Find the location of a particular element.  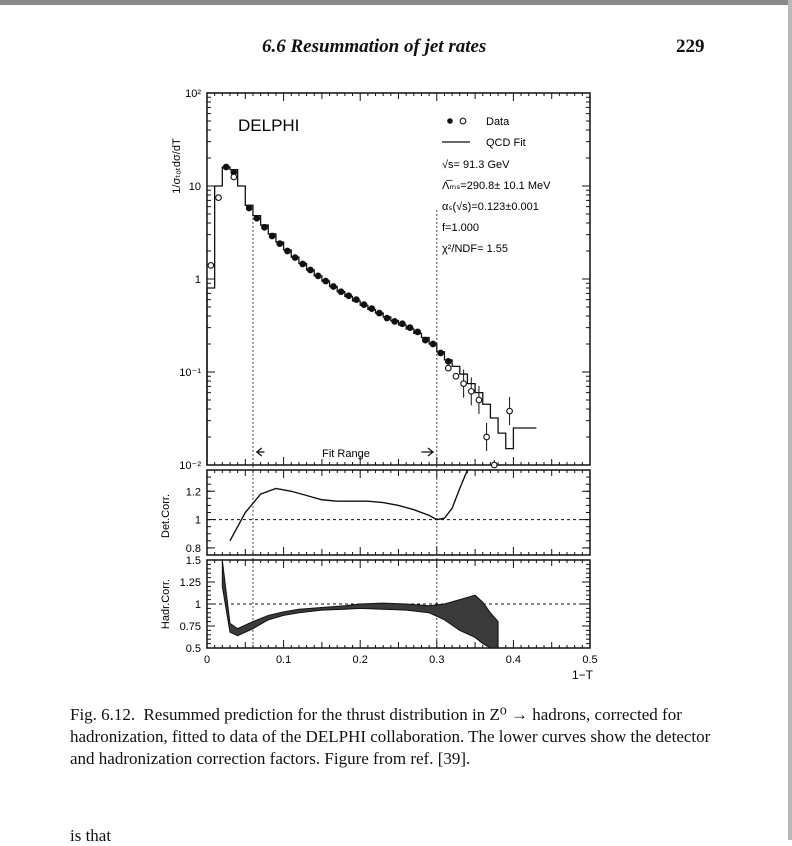

x-tick-label: 0.5 is located at coordinates (589, 660).